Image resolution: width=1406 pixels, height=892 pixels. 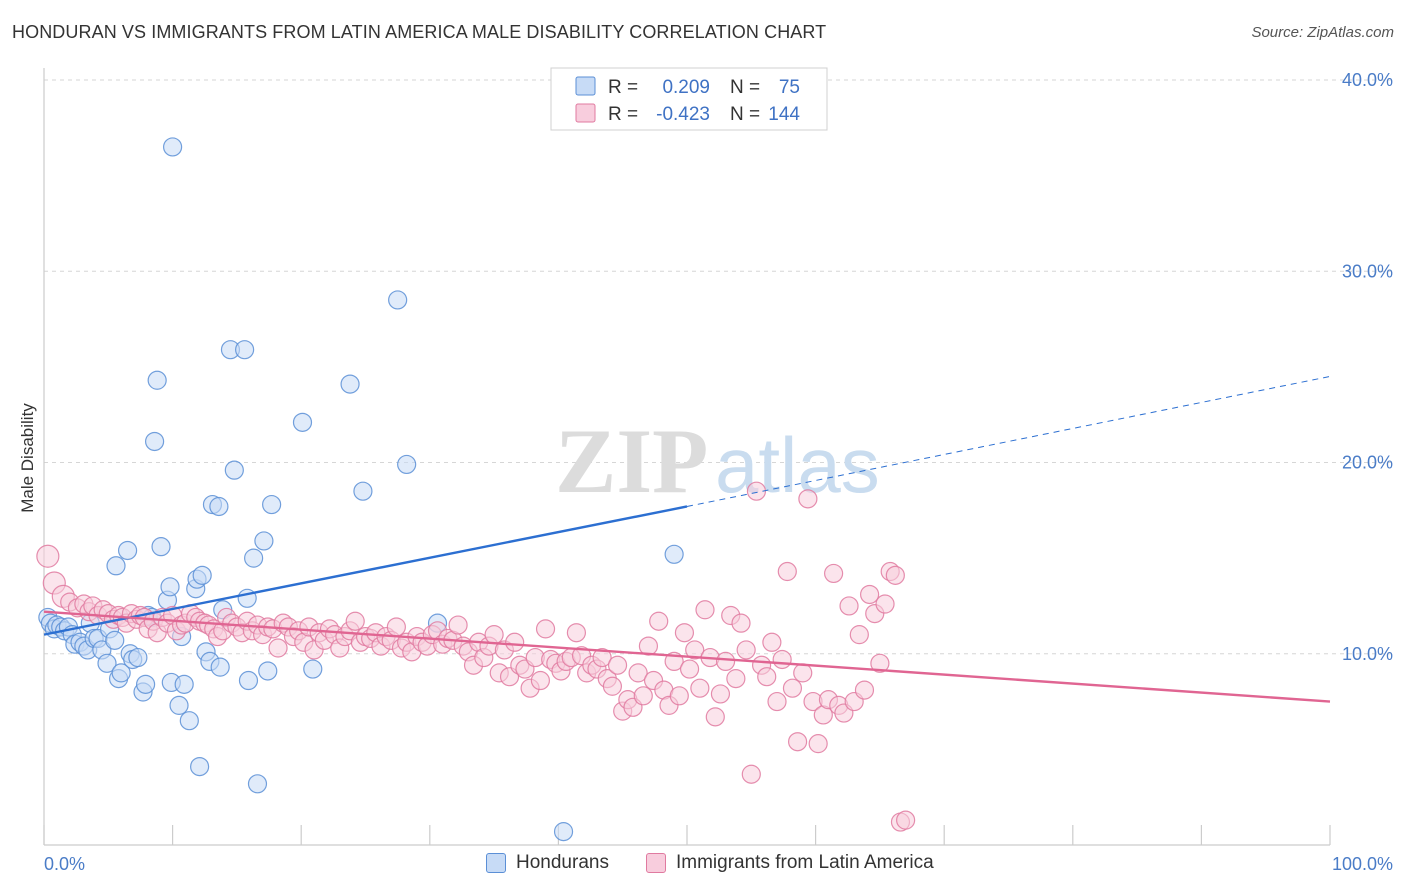 What do you see at coordinates (631, 461) in the screenshot?
I see `watermark-zip: ZIP` at bounding box center [631, 461].